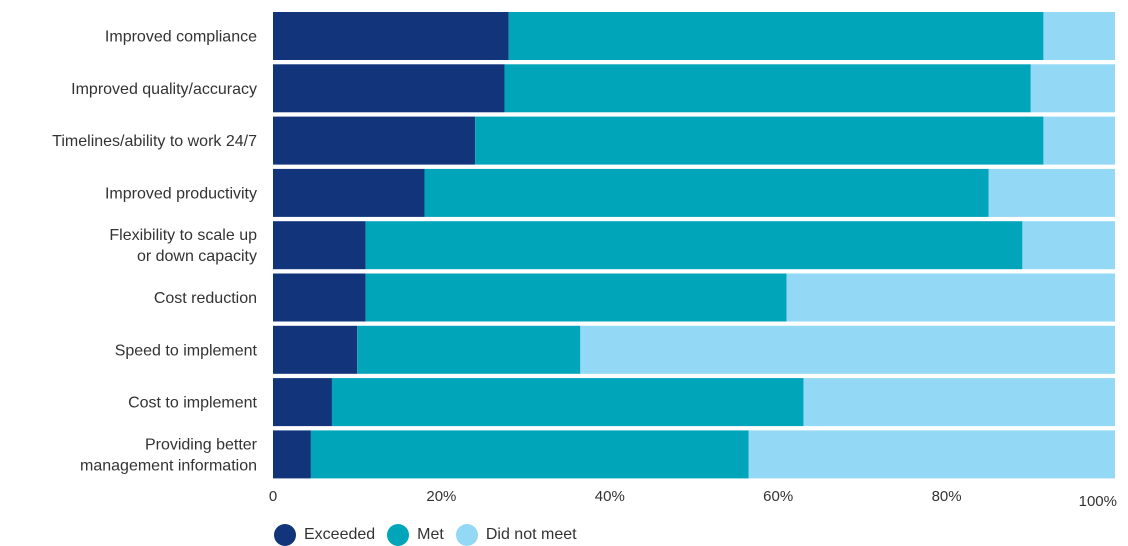 This screenshot has height=546, width=1128. Describe the element at coordinates (959, 402) in the screenshot. I see `bar-did-not-meet-cost-to-implement` at that location.